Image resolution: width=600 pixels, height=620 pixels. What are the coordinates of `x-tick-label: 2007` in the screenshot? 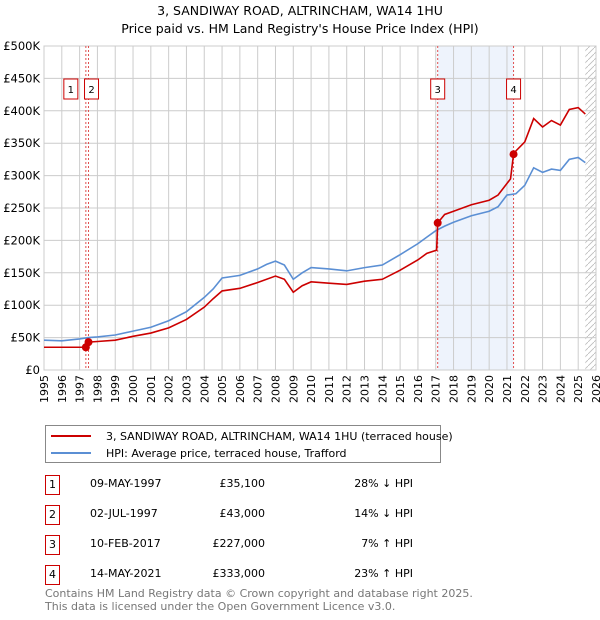 It's located at (258, 389).